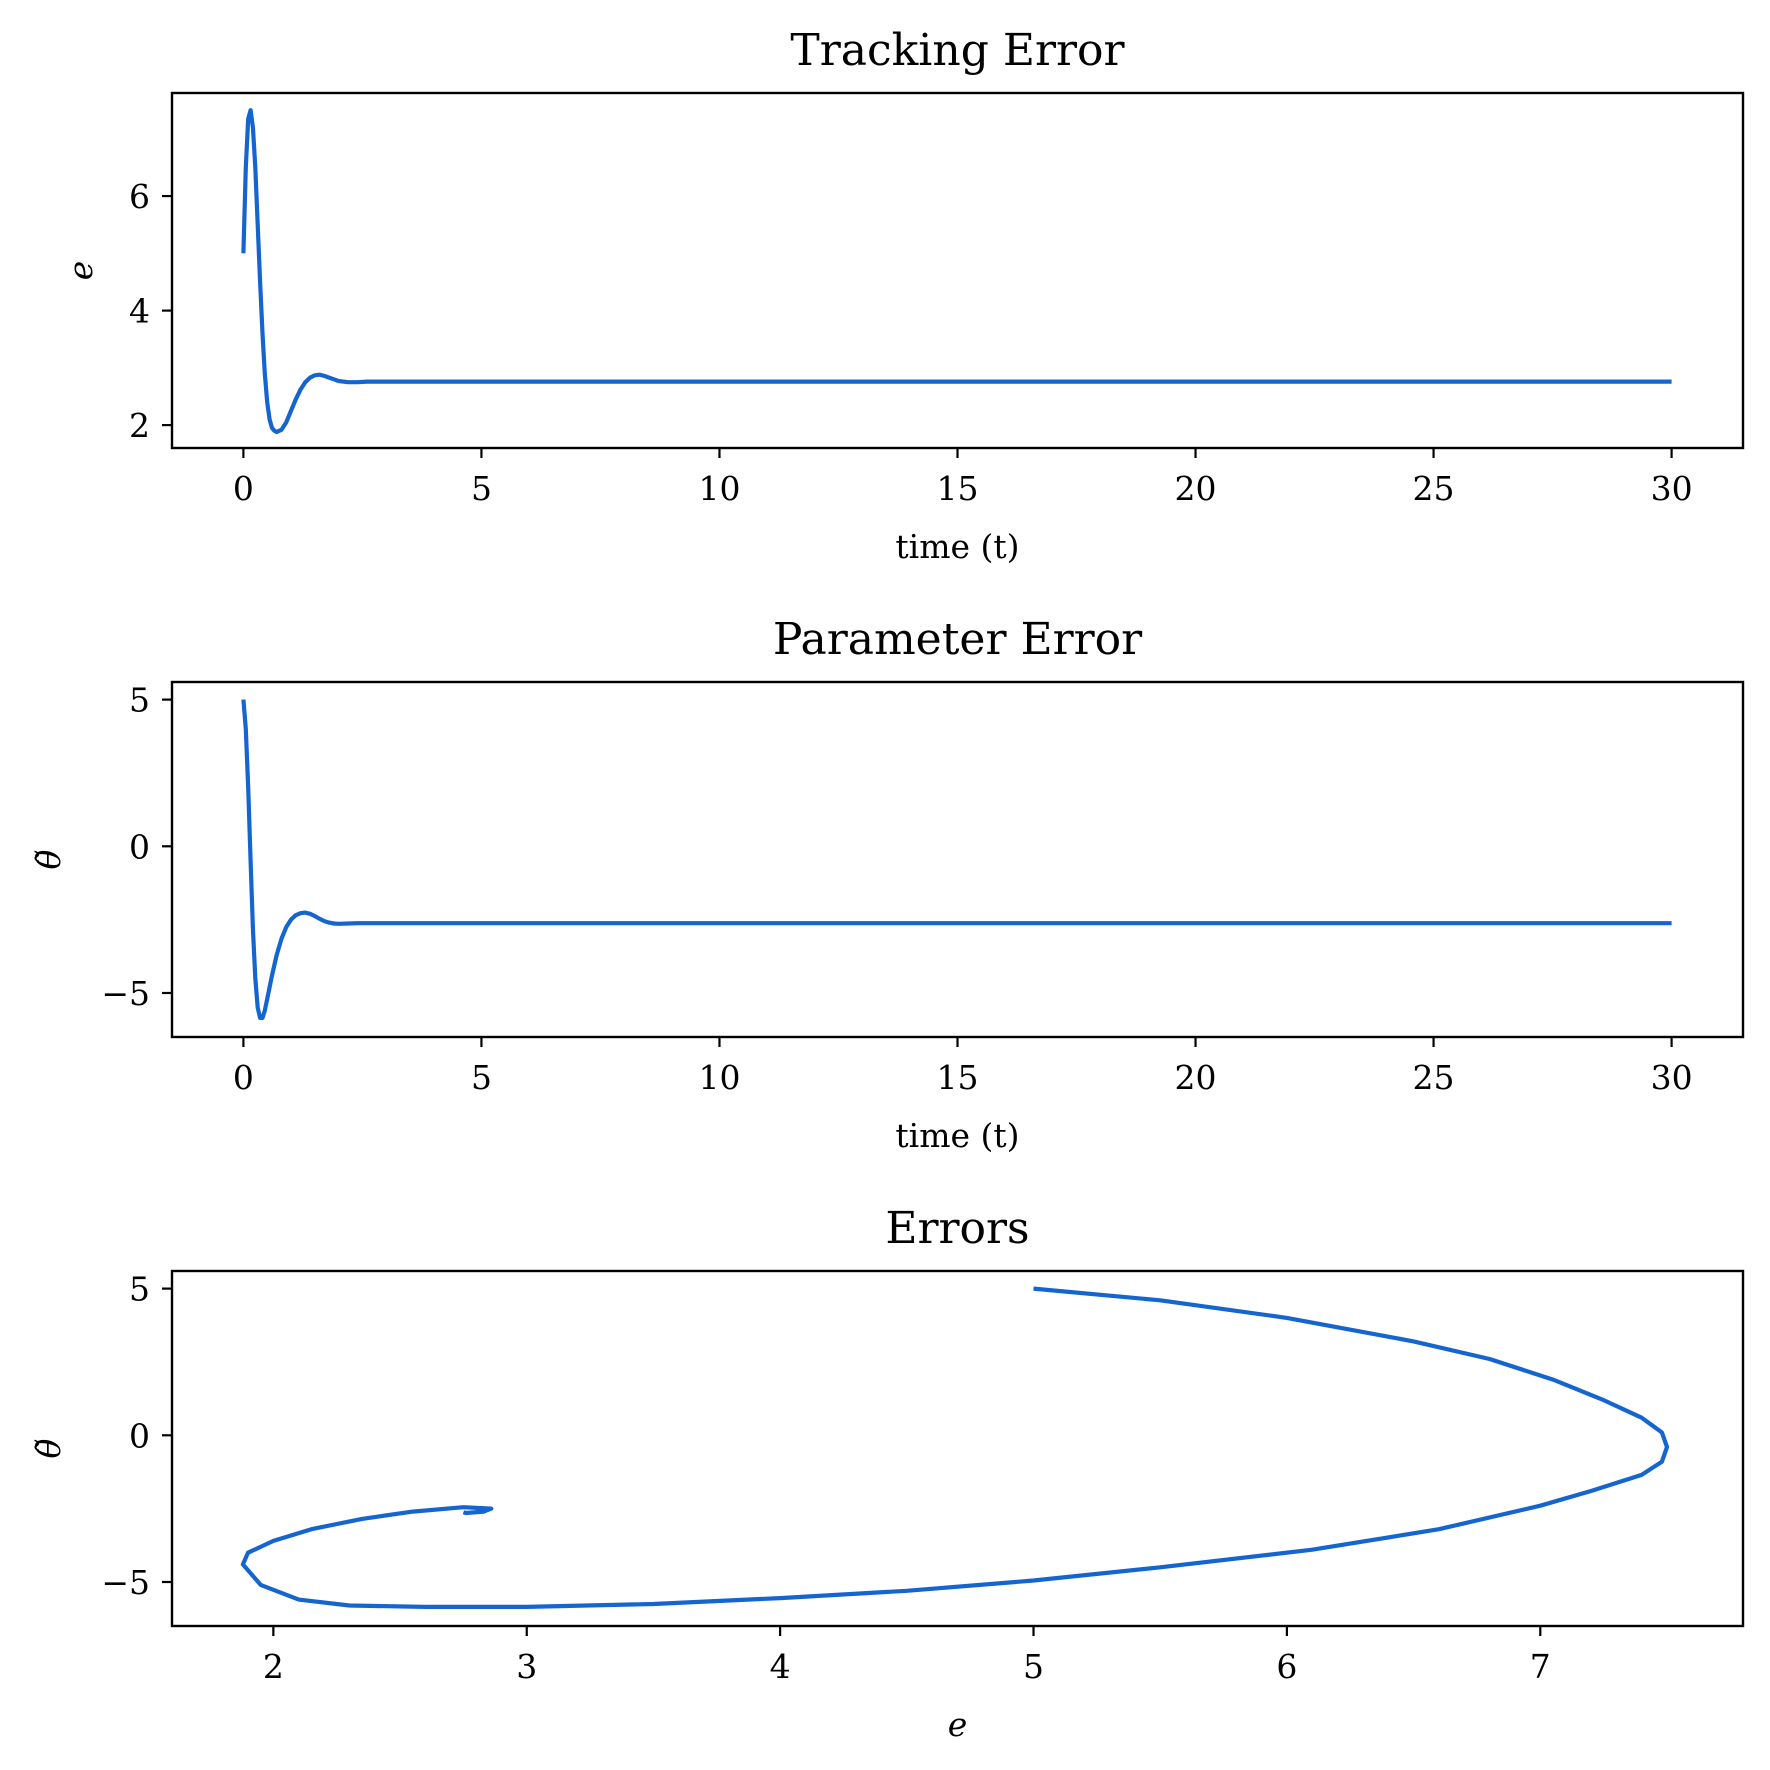  What do you see at coordinates (1286, 1666) in the screenshot?
I see `x-tick-label: 6` at bounding box center [1286, 1666].